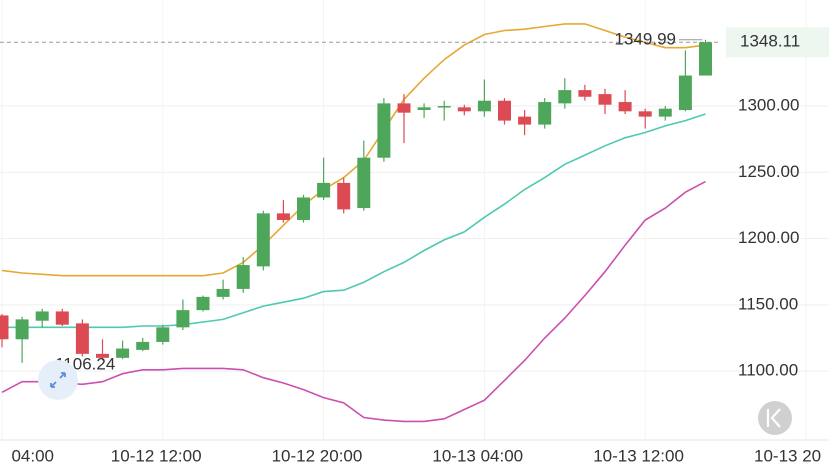 This screenshot has height=475, width=829. Describe the element at coordinates (768, 303) in the screenshot. I see `y-tick-label: 1150.00` at that location.